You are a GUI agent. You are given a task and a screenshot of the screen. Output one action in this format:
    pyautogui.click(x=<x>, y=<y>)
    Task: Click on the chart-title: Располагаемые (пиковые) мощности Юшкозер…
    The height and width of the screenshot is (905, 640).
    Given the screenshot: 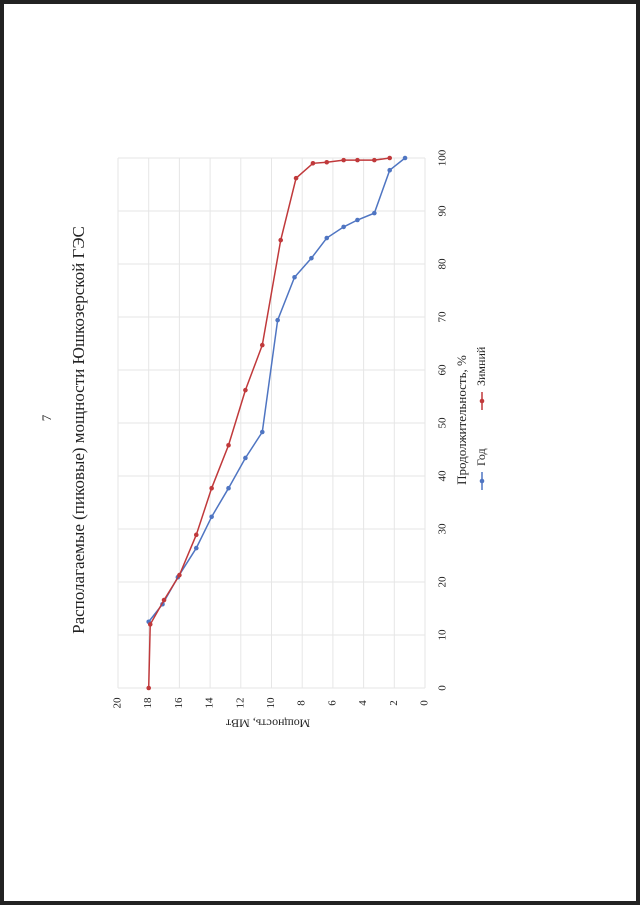 What is the action you would take?
    pyautogui.click(x=78, y=430)
    